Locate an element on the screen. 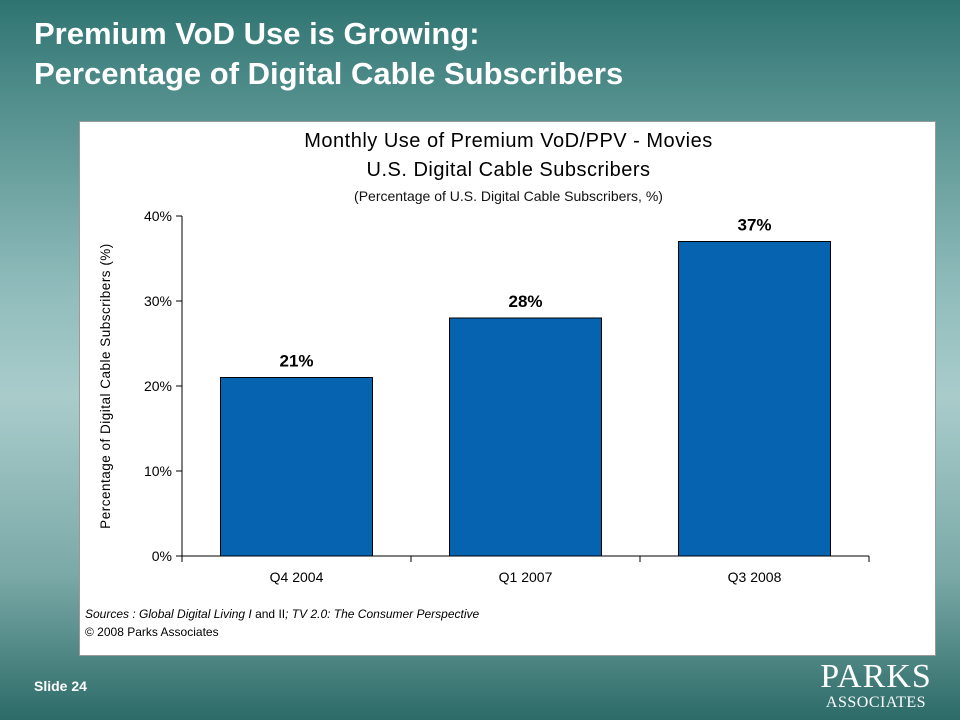 The width and height of the screenshot is (960, 720). bar-q1-2007 is located at coordinates (525, 437).